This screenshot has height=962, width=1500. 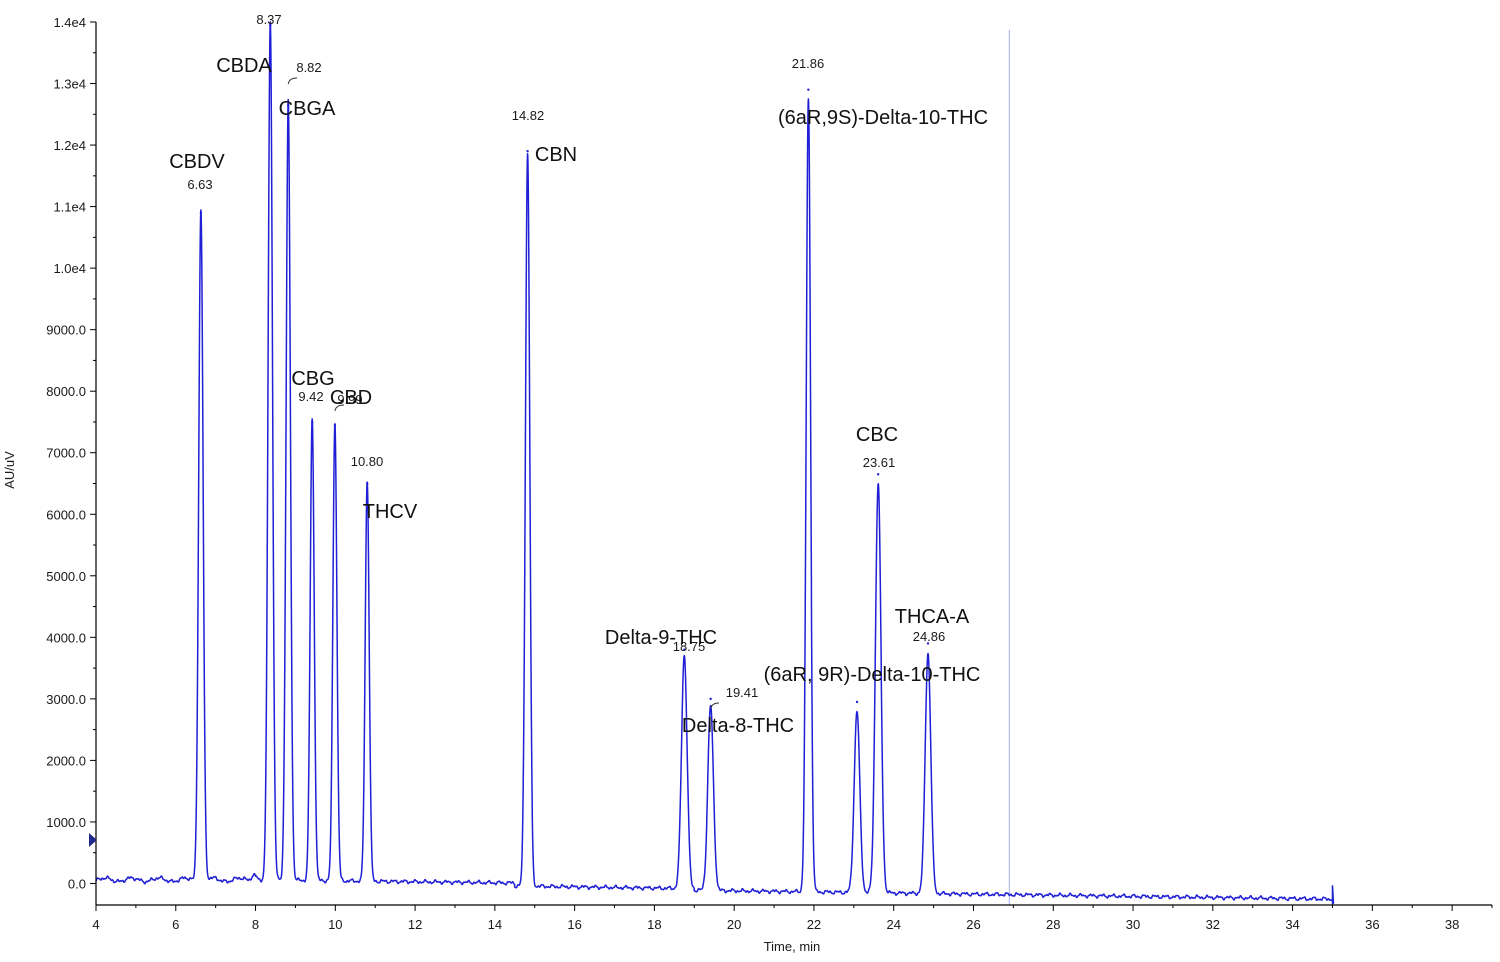 What do you see at coordinates (307, 109) in the screenshot?
I see `peak-compound-label: CBGA` at bounding box center [307, 109].